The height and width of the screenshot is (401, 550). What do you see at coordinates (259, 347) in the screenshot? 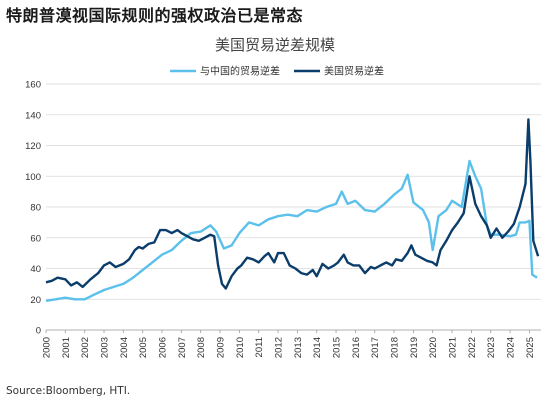
I see `x-tick-label: 2011` at bounding box center [259, 347].